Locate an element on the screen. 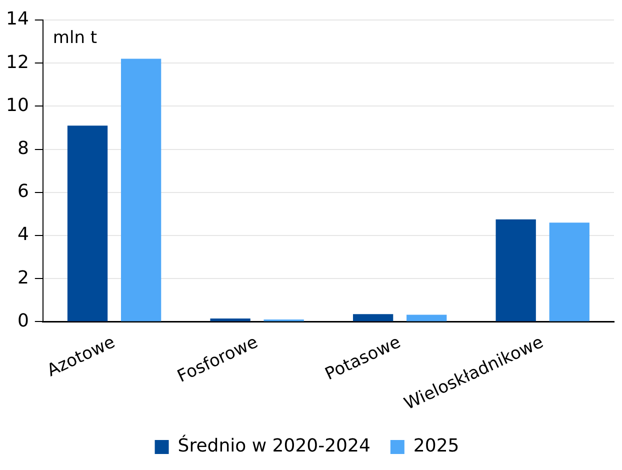 Image resolution: width=622 pixels, height=470 pixels. y-tick-label: 6 is located at coordinates (23, 191).